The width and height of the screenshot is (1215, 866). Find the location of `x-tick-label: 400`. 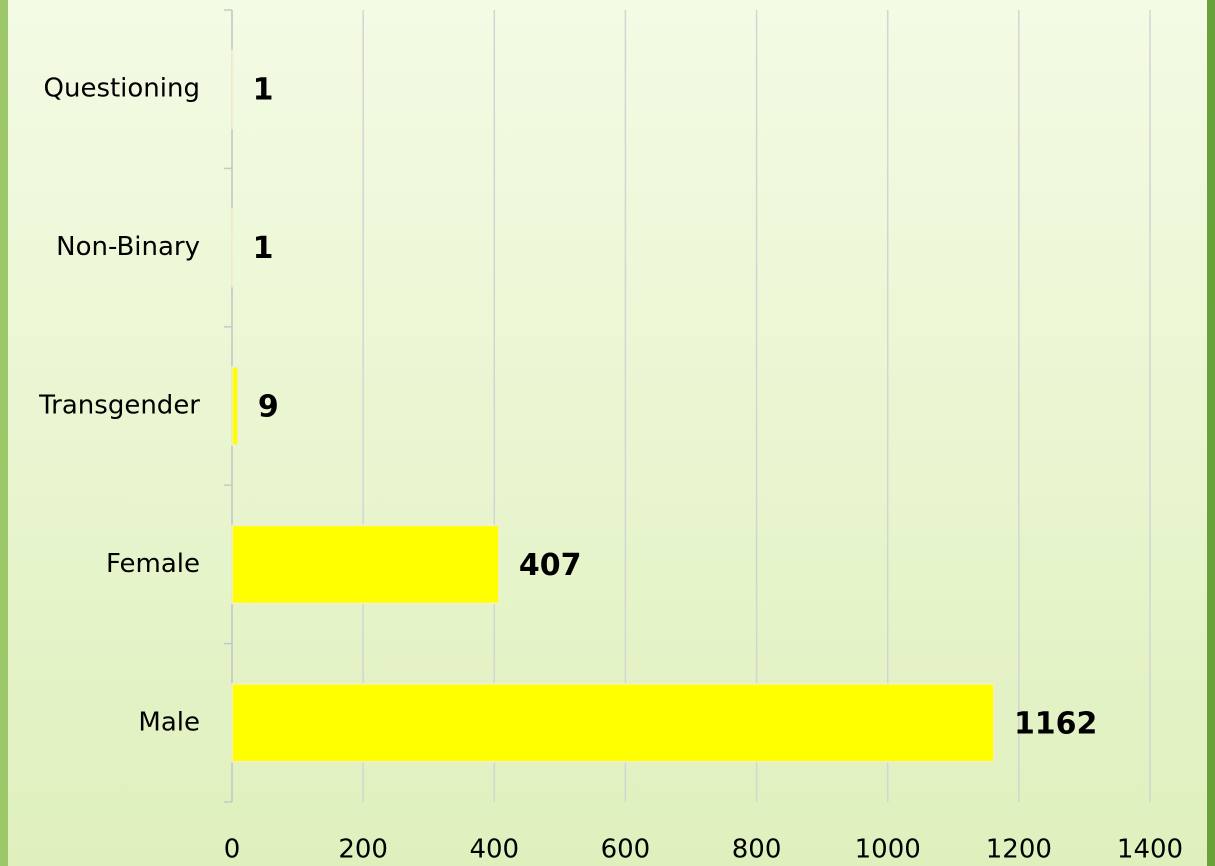

x-tick-label: 400 is located at coordinates (494, 850).